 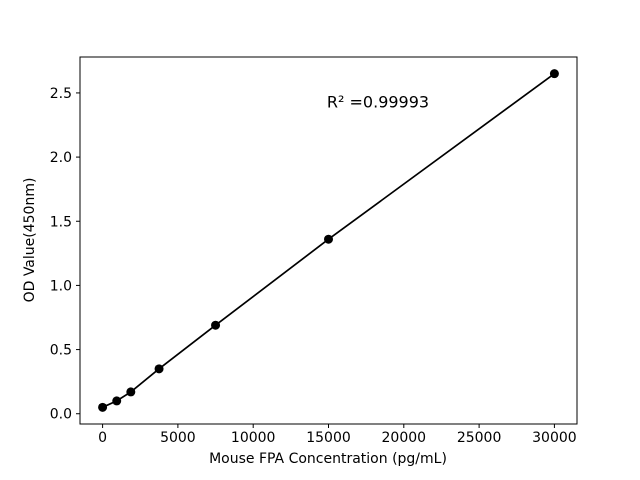 I want to click on x-tick-label: 5000, so click(x=178, y=438).